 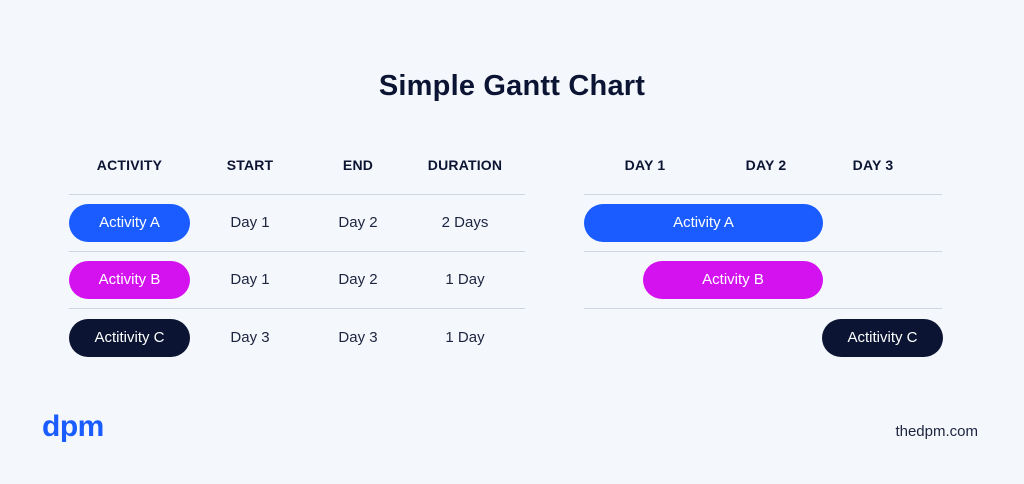 I want to click on gantt-bar: Activity B, so click(x=733, y=280).